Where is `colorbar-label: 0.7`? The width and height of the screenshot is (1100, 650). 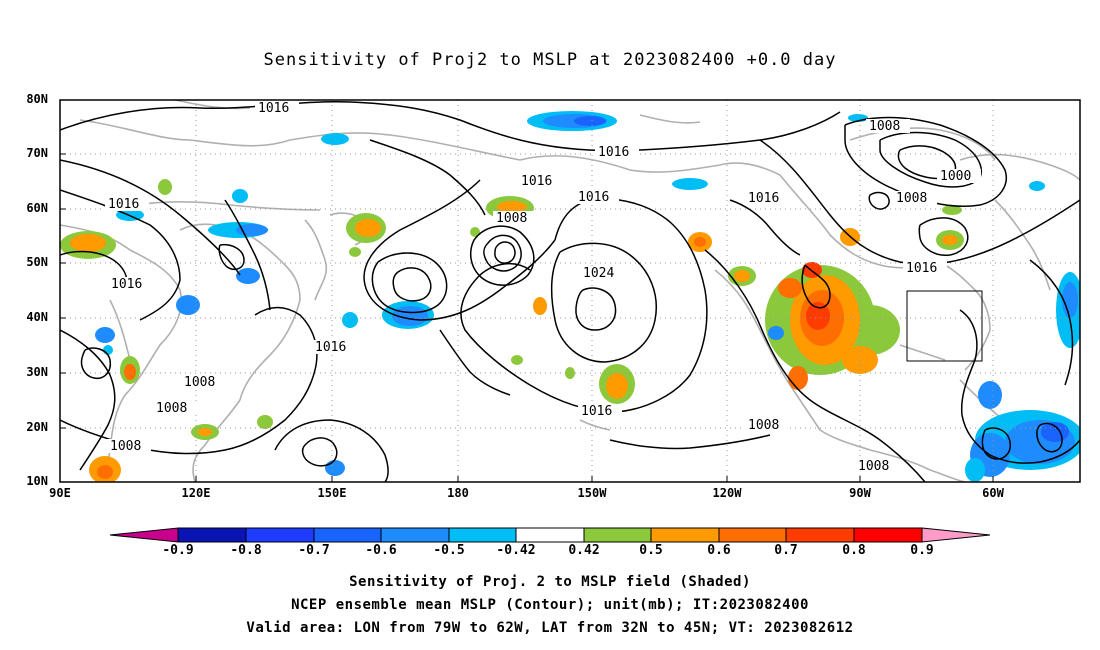 colorbar-label: 0.7 is located at coordinates (786, 550).